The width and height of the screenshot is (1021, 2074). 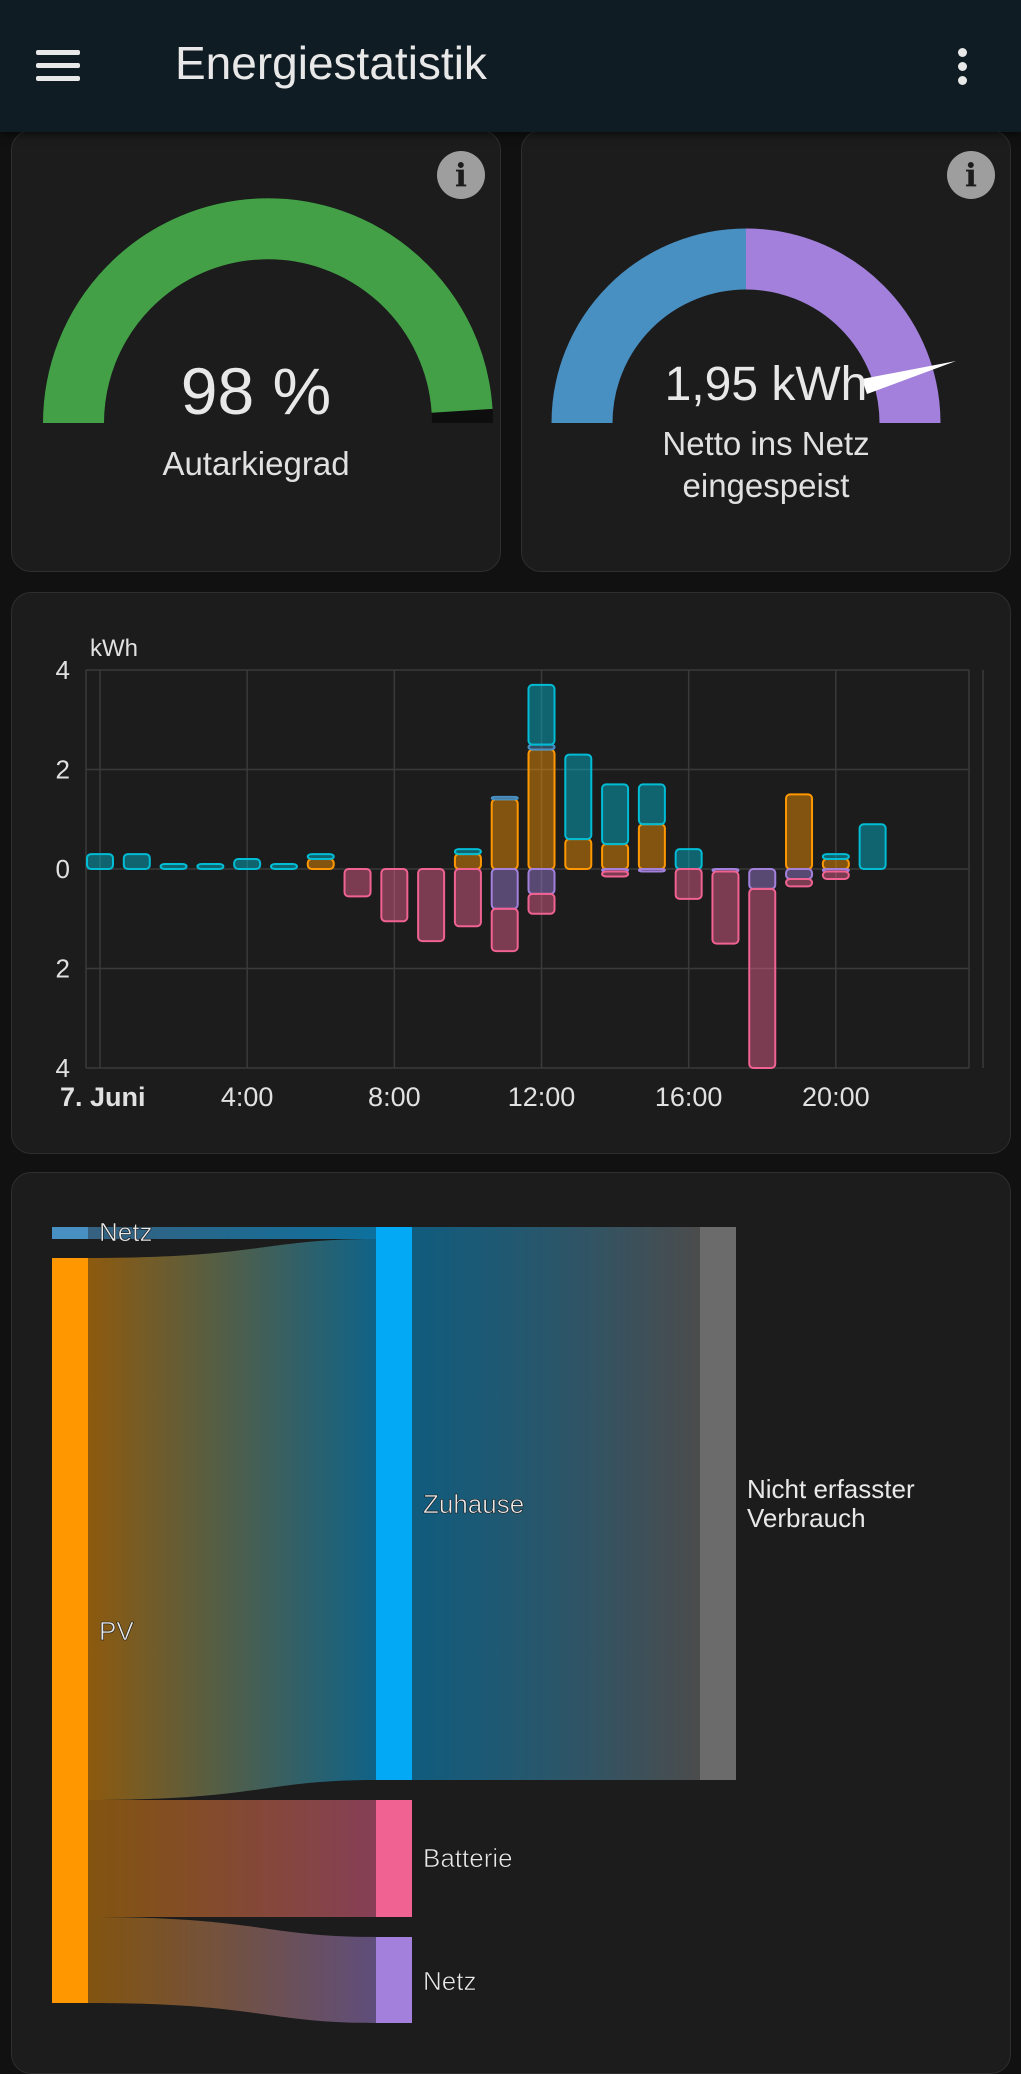 What do you see at coordinates (962, 66) in the screenshot?
I see `dots-vertical-icon` at bounding box center [962, 66].